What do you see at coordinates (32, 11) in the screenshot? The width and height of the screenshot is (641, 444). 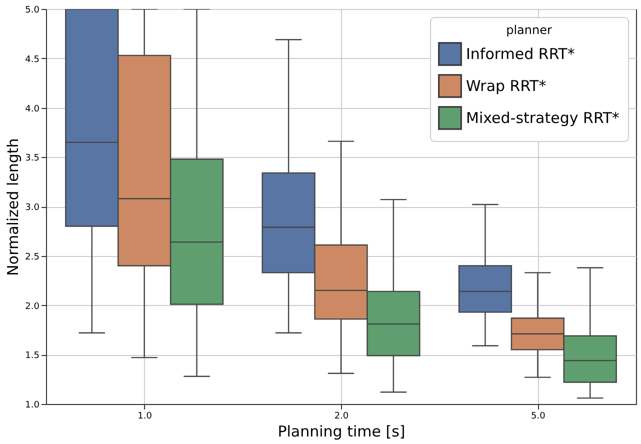 I see `y-tick-label: 5.0` at bounding box center [32, 11].